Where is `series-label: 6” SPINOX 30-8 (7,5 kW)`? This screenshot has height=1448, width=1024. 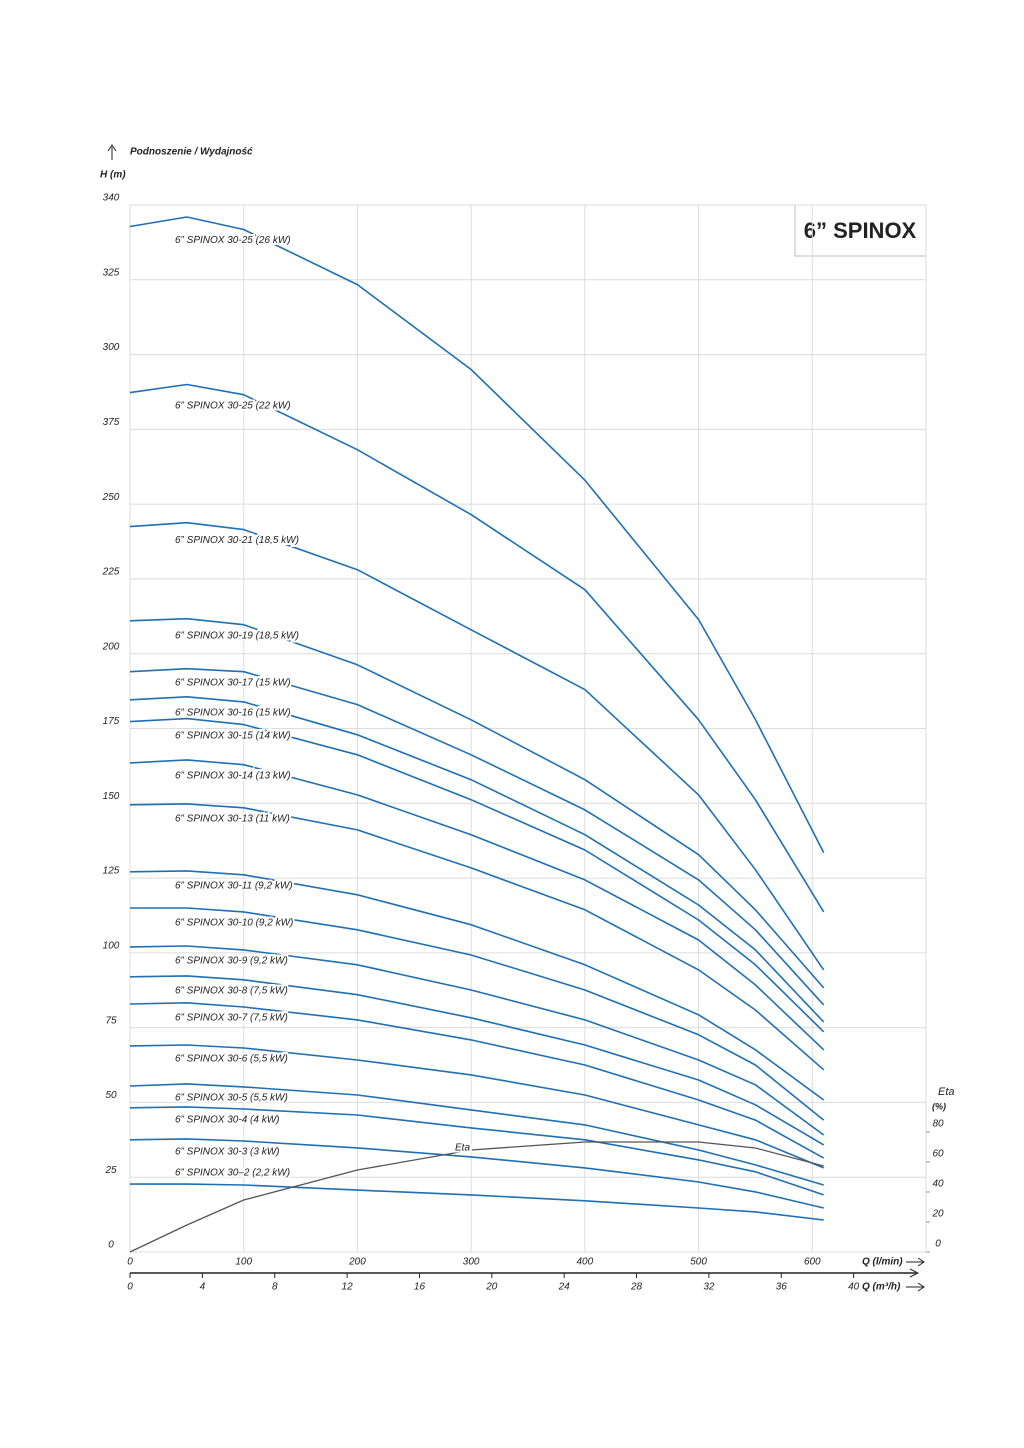
series-label: 6” SPINOX 30-8 (7,5 kW) is located at coordinates (231, 990).